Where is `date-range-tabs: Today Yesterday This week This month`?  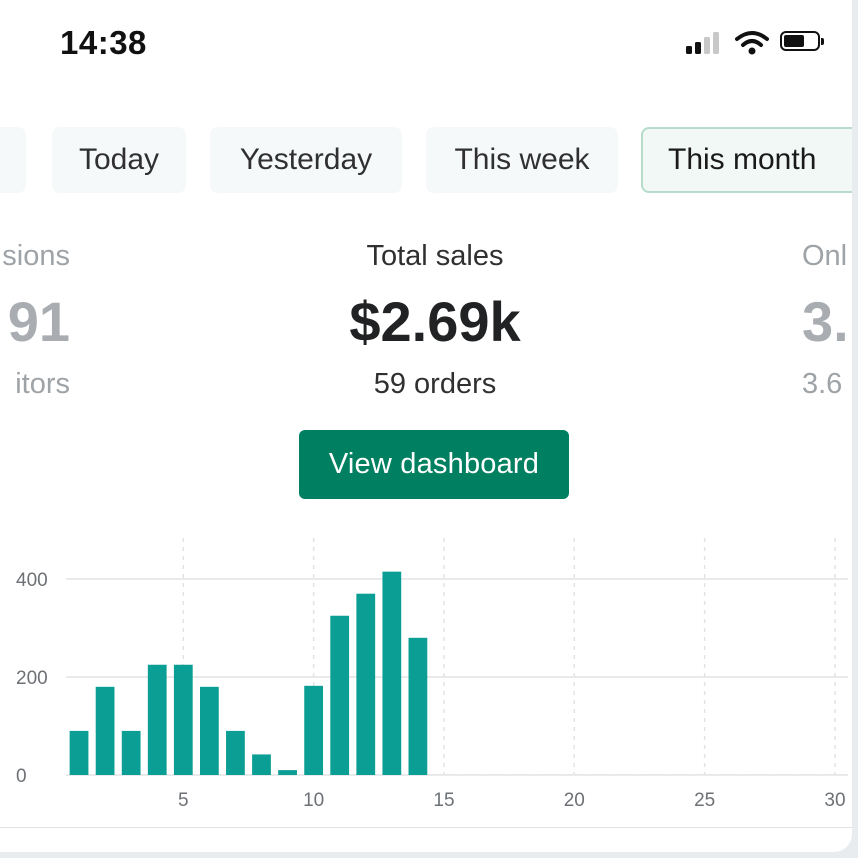
date-range-tabs: Today Yesterday This week This month is located at coordinates (426, 161).